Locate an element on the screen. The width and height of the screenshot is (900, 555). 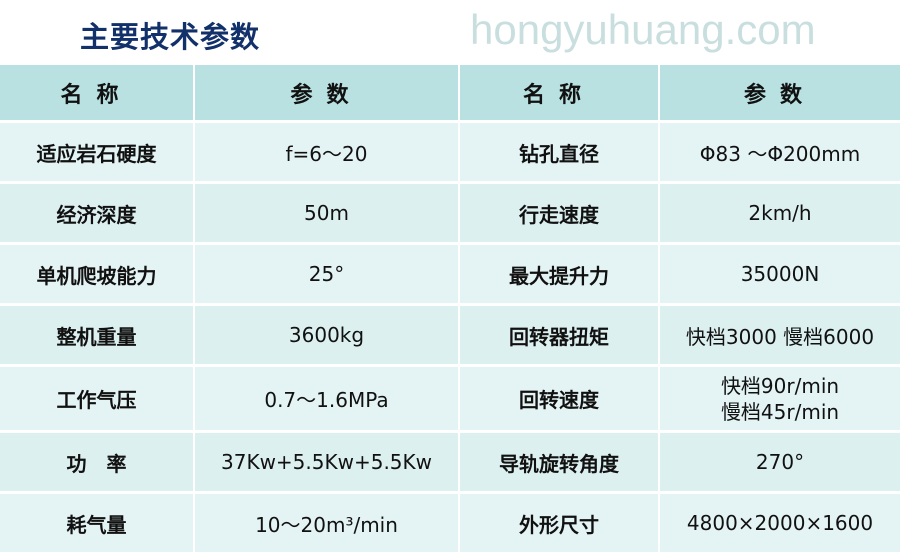
param-name: 单机爬坡能力 is located at coordinates (97, 274).